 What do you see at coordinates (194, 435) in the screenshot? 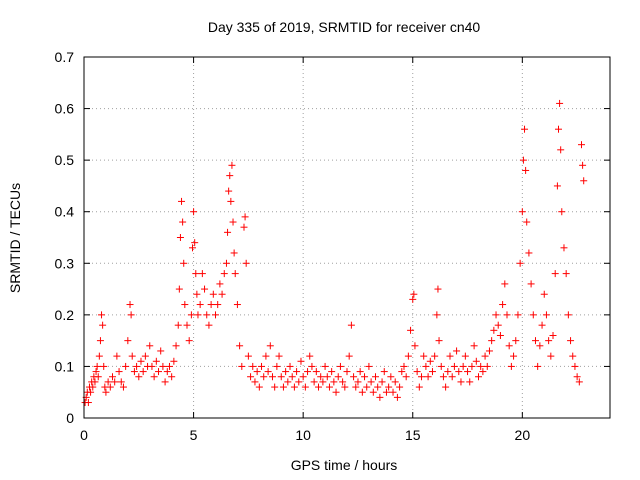
I see `x-tick-label: 5` at bounding box center [194, 435].